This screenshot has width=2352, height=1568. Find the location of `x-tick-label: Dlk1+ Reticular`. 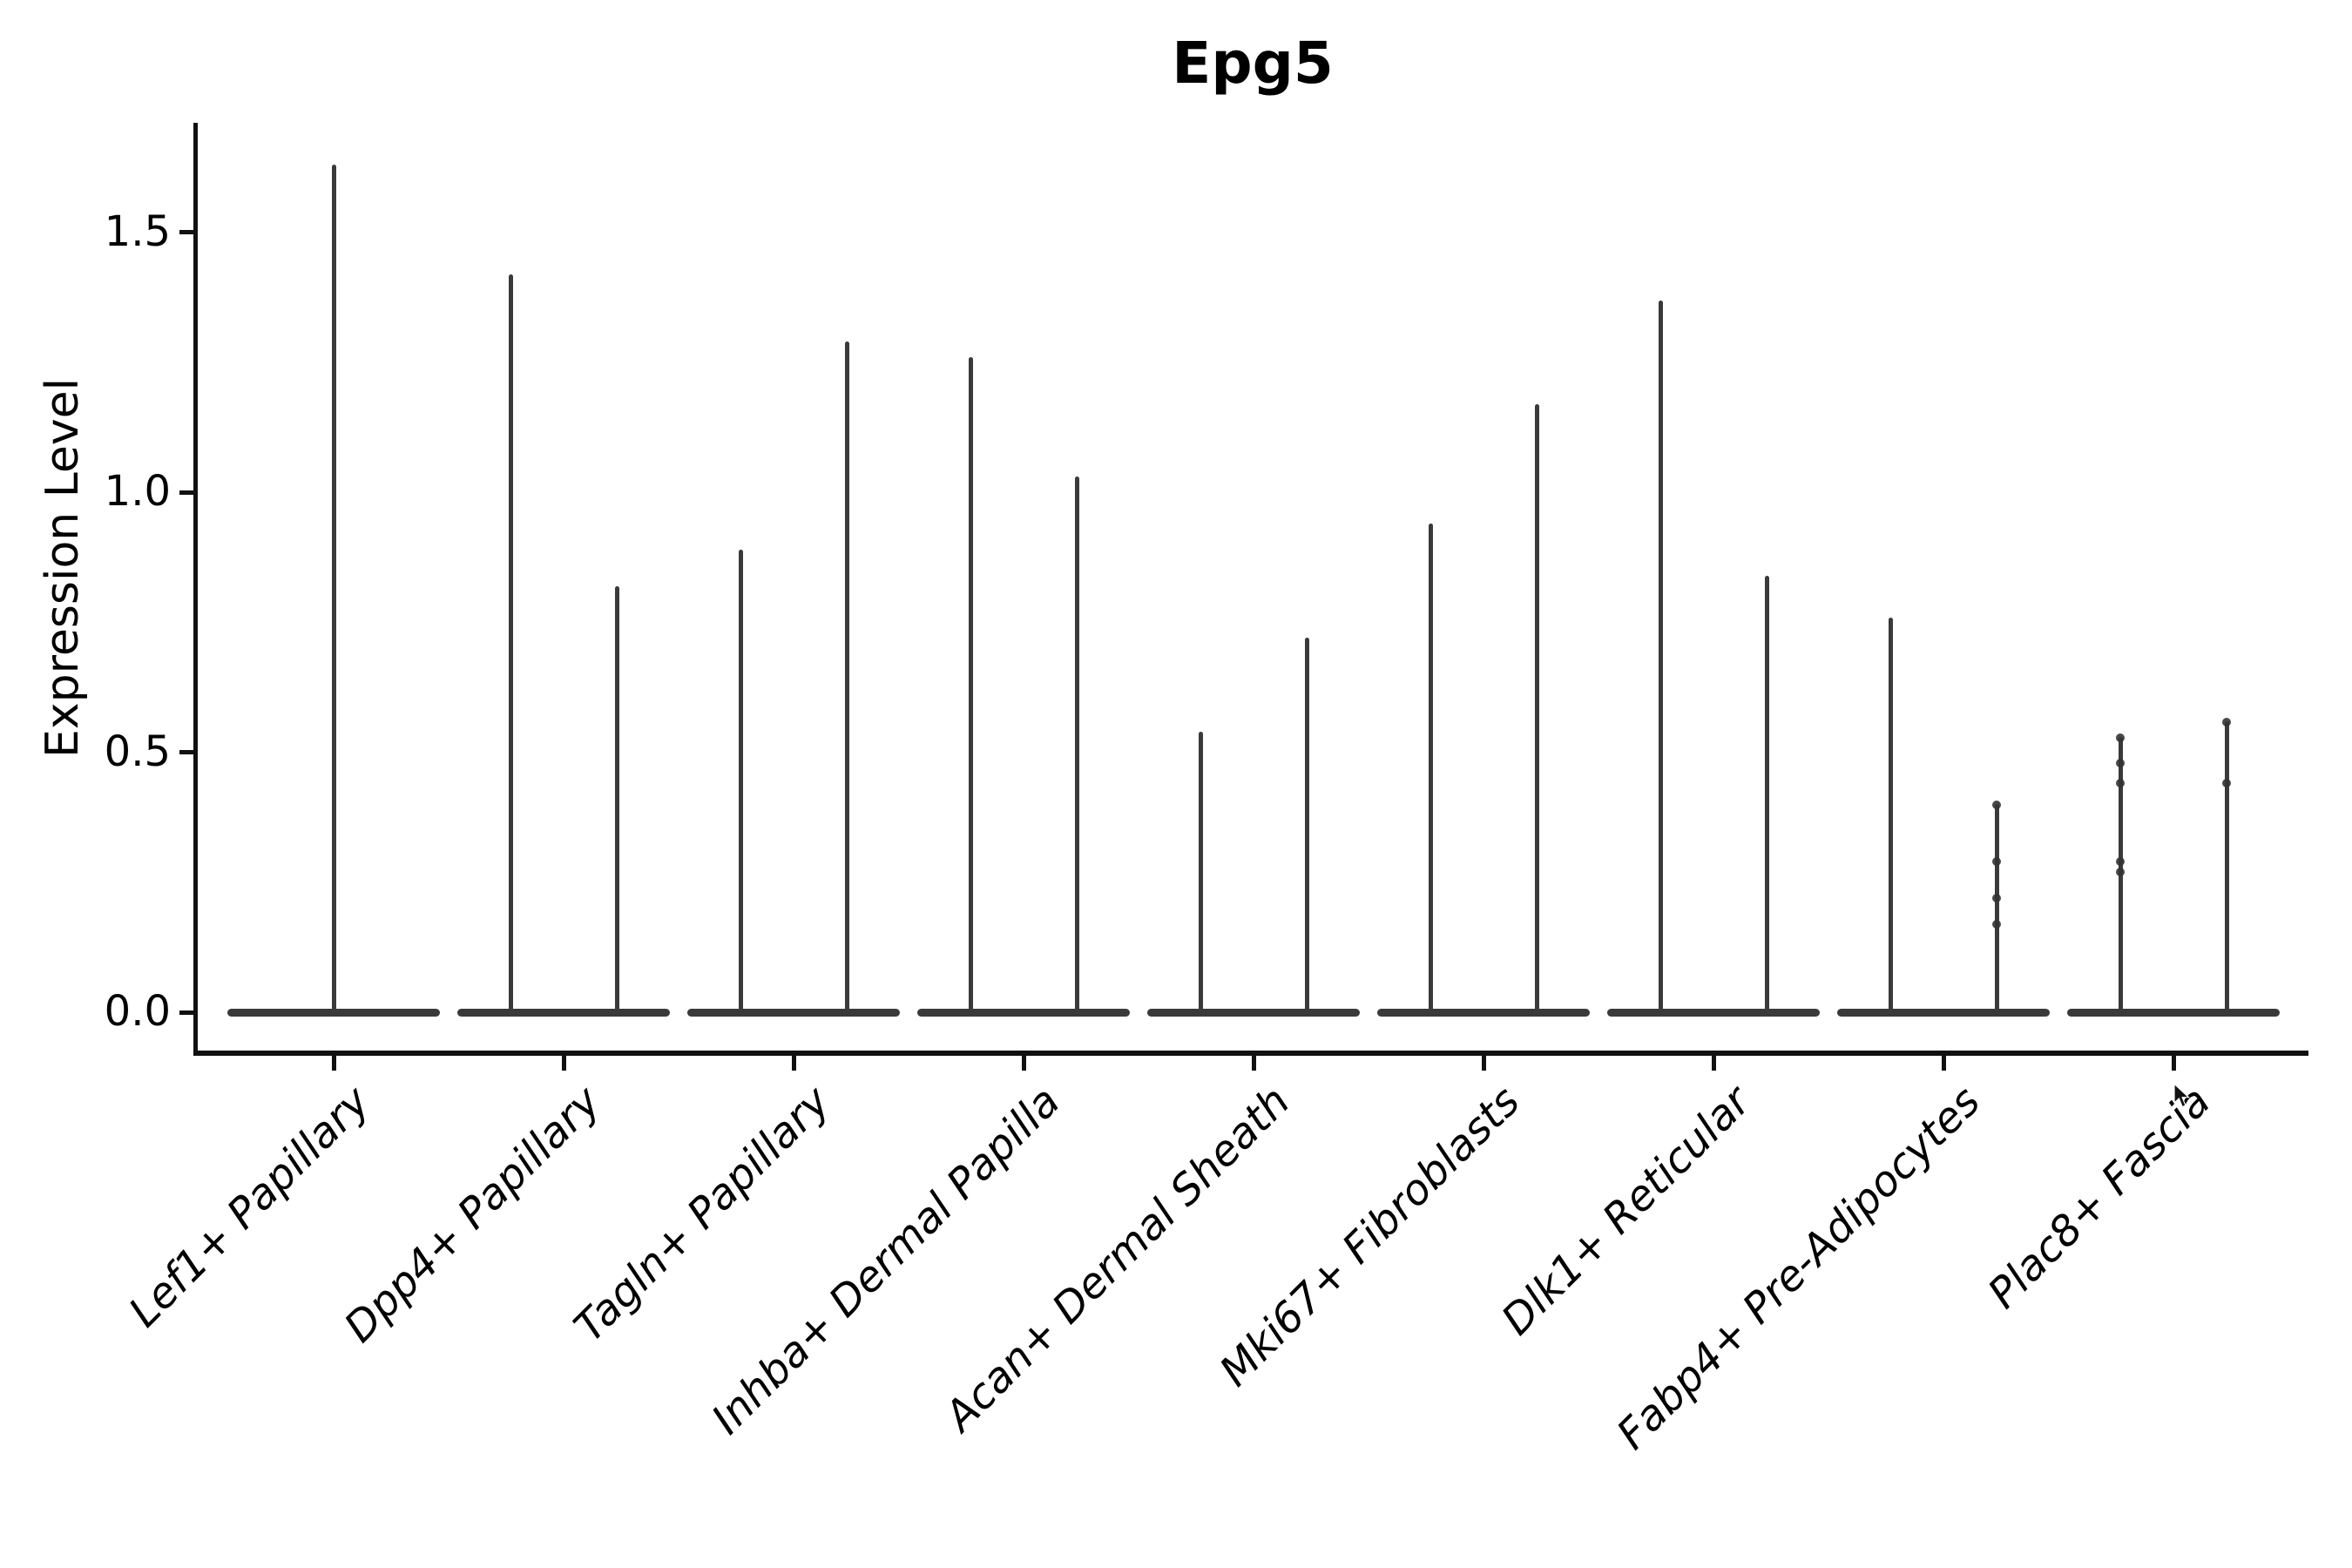

x-tick-label: Dlk1+ Reticular is located at coordinates (1625, 1211).